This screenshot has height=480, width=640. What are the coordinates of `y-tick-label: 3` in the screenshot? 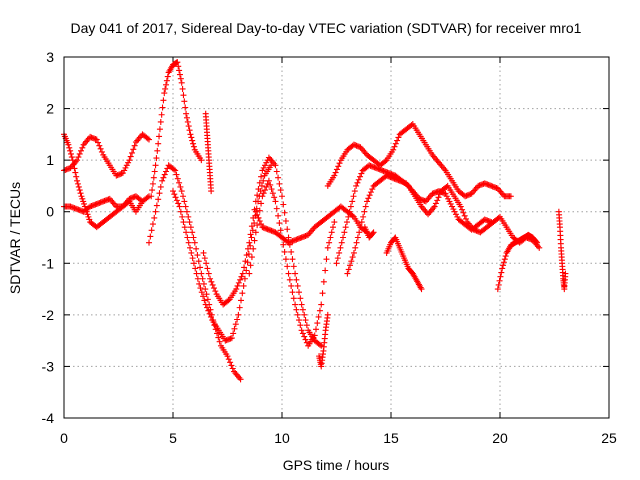 It's located at (50, 57).